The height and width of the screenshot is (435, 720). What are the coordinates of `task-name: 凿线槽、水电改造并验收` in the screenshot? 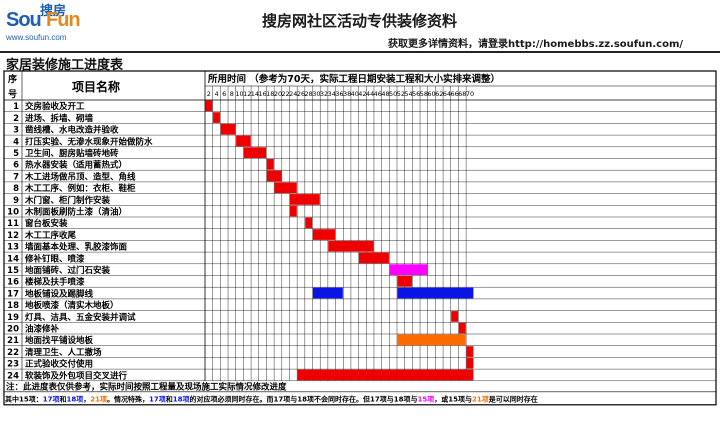 It's located at (72, 130).